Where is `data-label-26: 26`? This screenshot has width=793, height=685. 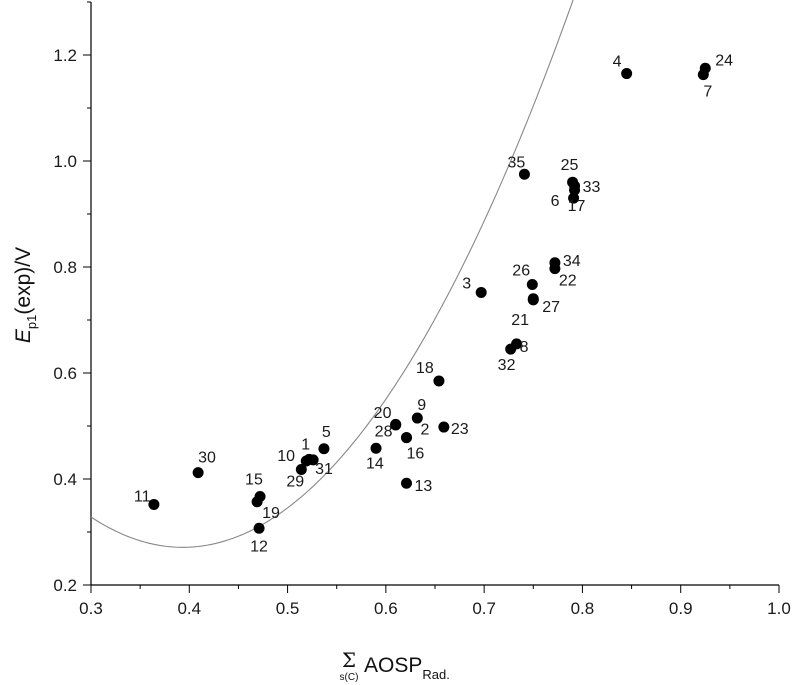 data-label-26: 26 is located at coordinates (521, 270).